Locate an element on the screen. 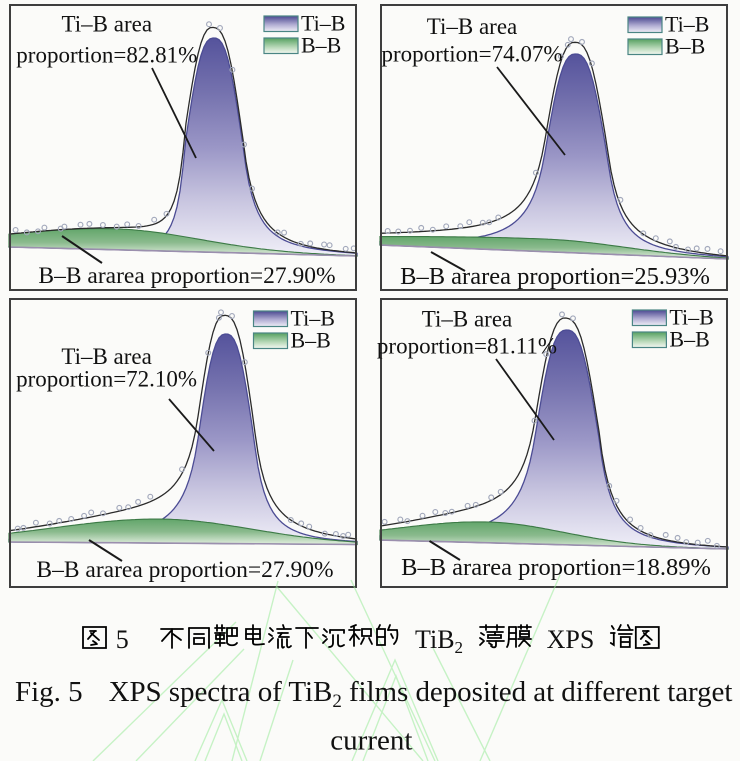 Image resolution: width=740 pixels, height=766 pixels. svg-text: current is located at coordinates (371, 741).